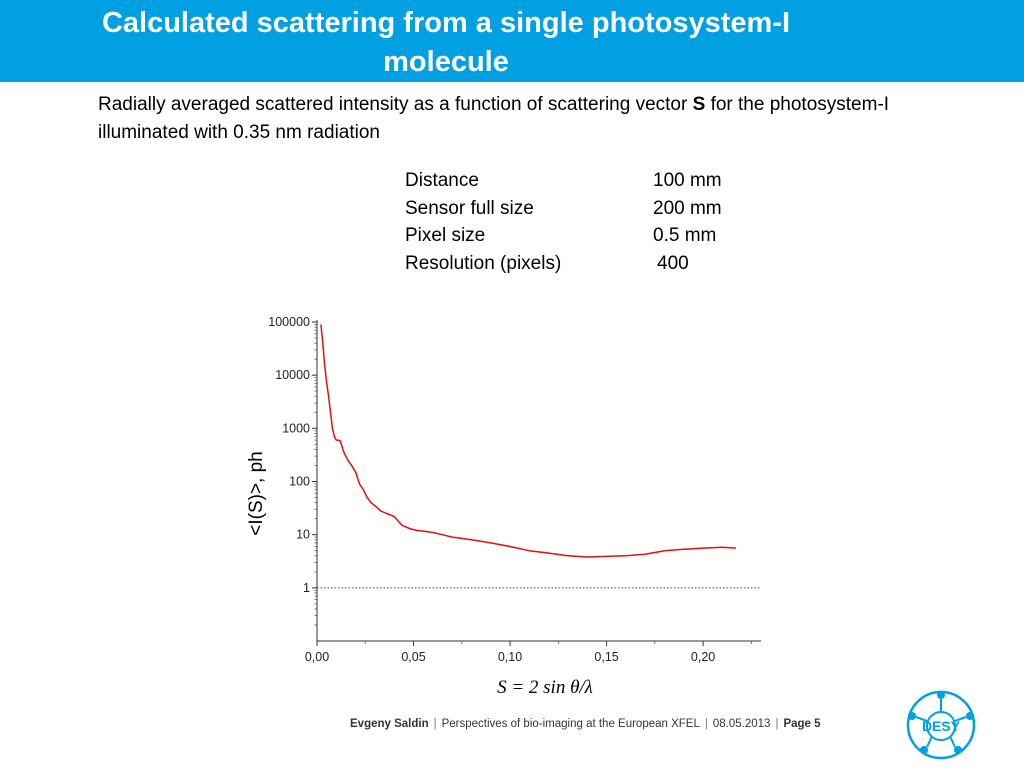 Image resolution: width=1024 pixels, height=768 pixels. I want to click on param-value: 0.5 mm, so click(685, 235).